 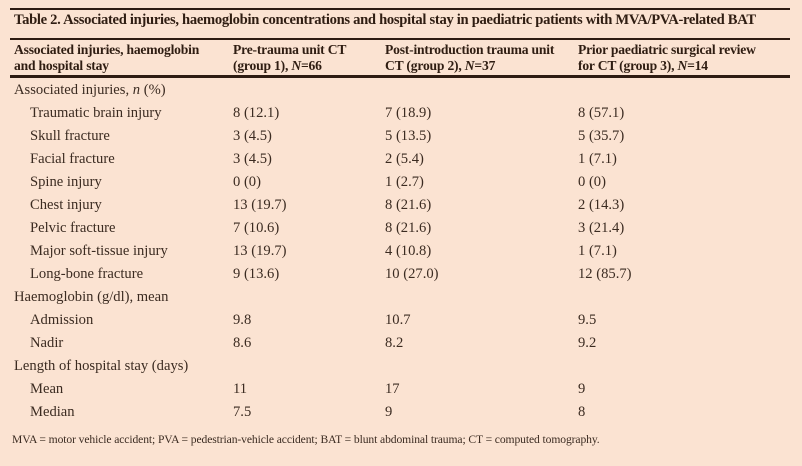 I want to click on header-rule, so click(x=400, y=76).